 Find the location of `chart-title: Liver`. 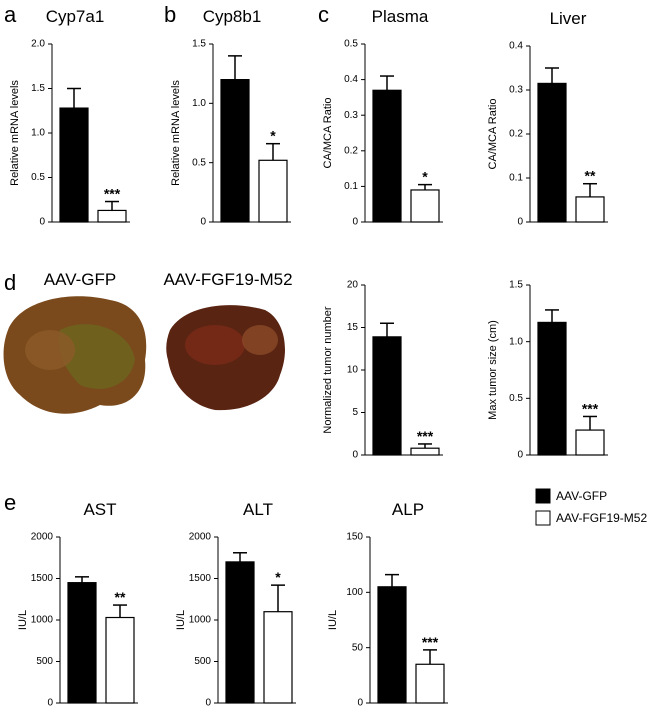

chart-title: Liver is located at coordinates (568, 18).